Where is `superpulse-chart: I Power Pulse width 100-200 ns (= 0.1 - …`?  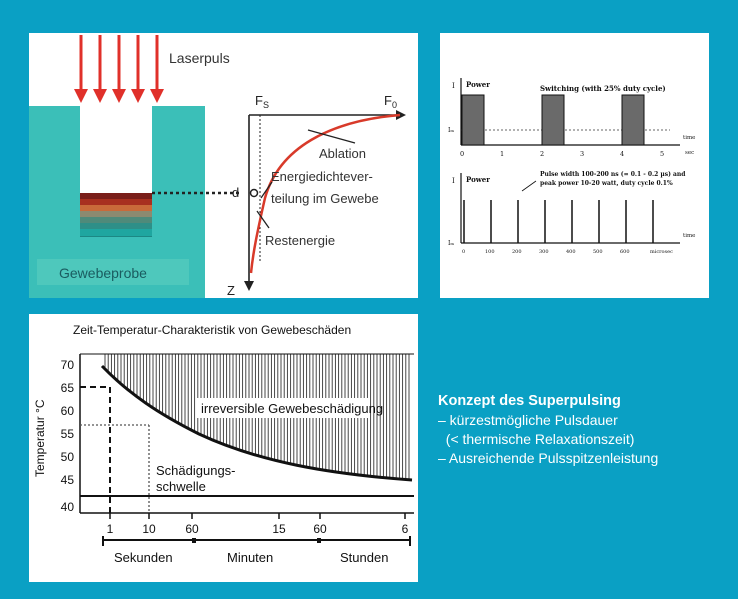
superpulse-chart: I Power Pulse width 100-200 ns (= 0.1 - … is located at coordinates (571, 213).